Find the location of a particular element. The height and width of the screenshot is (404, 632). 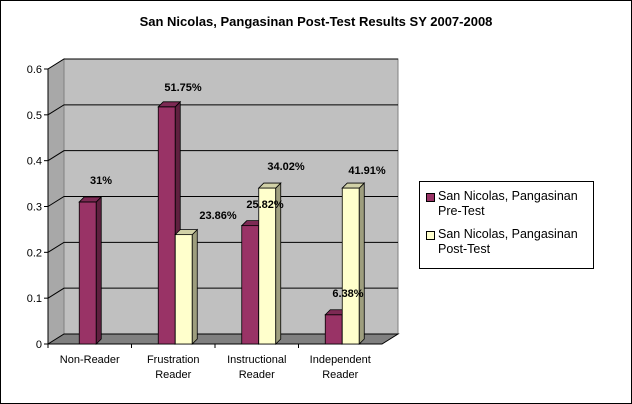

data-label: 31% is located at coordinates (101, 181).